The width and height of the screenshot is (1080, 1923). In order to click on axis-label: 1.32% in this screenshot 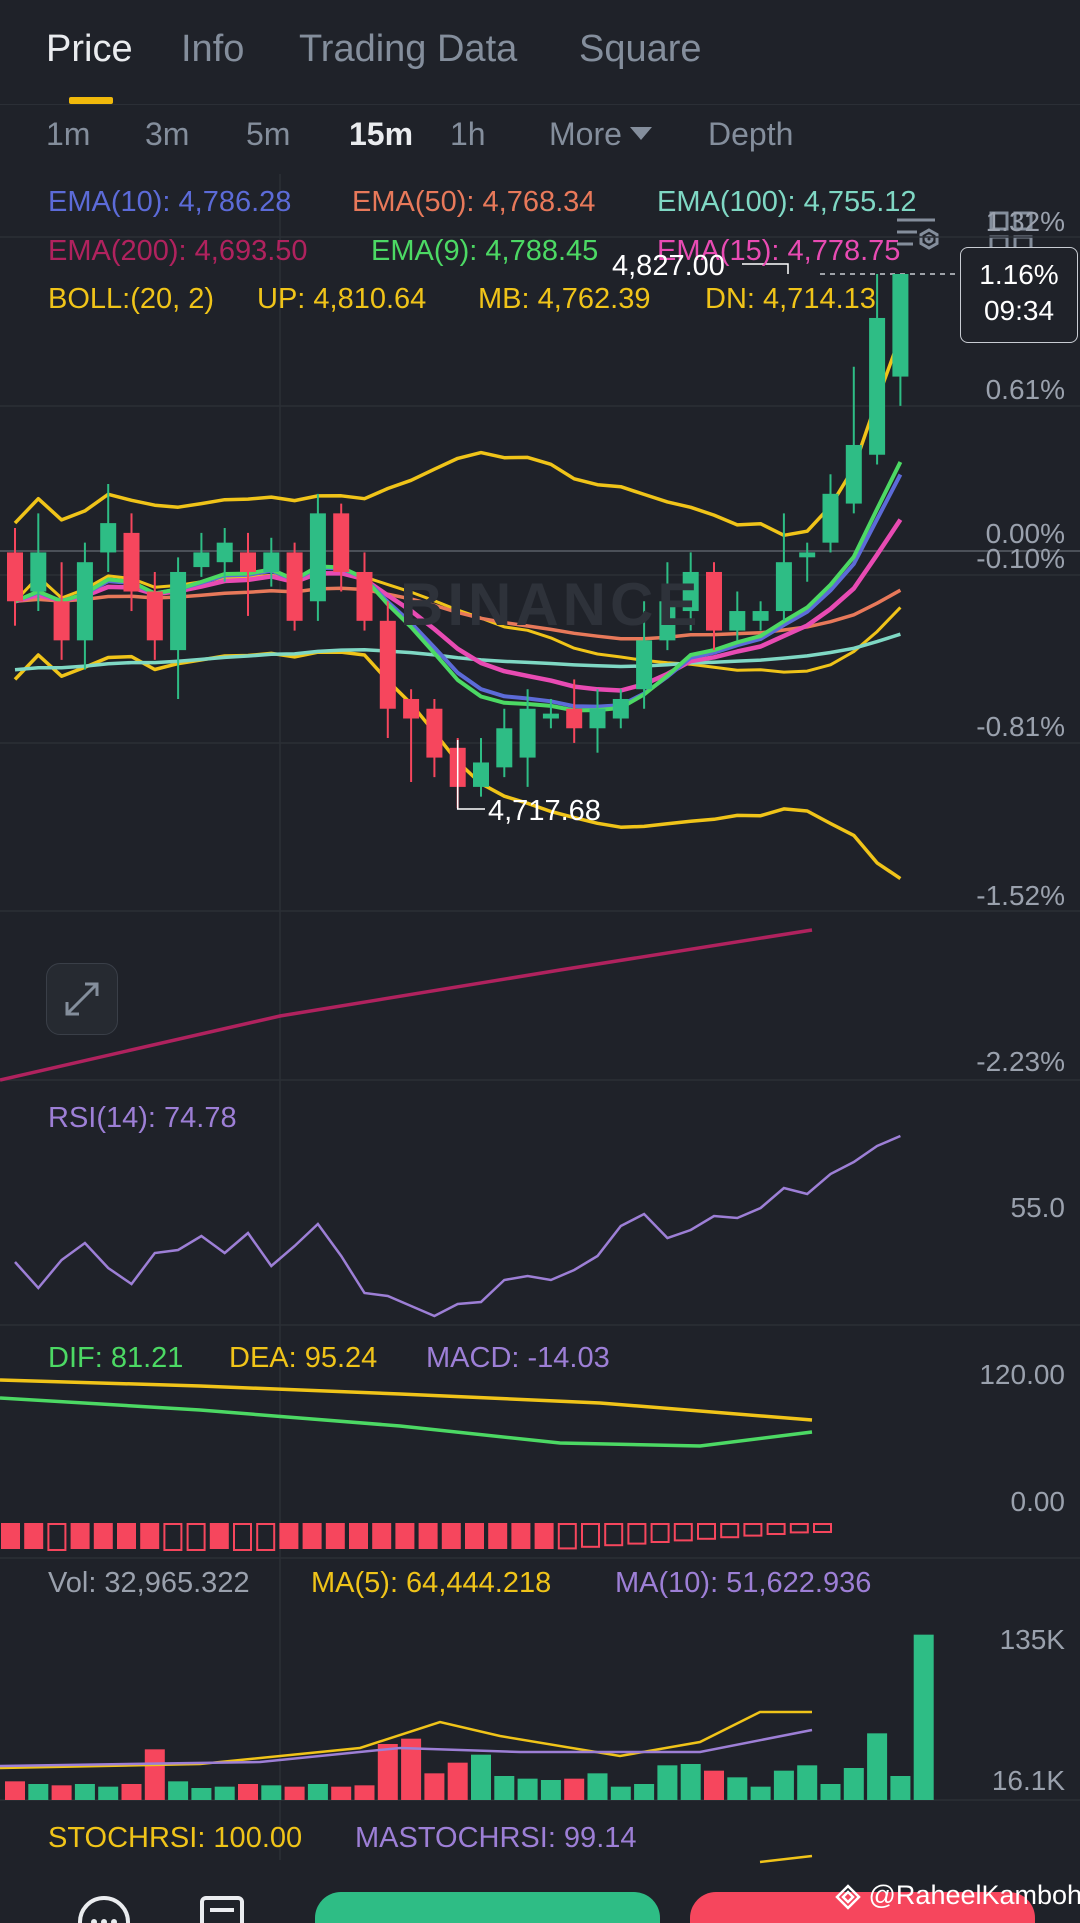, I will do `click(1025, 221)`.